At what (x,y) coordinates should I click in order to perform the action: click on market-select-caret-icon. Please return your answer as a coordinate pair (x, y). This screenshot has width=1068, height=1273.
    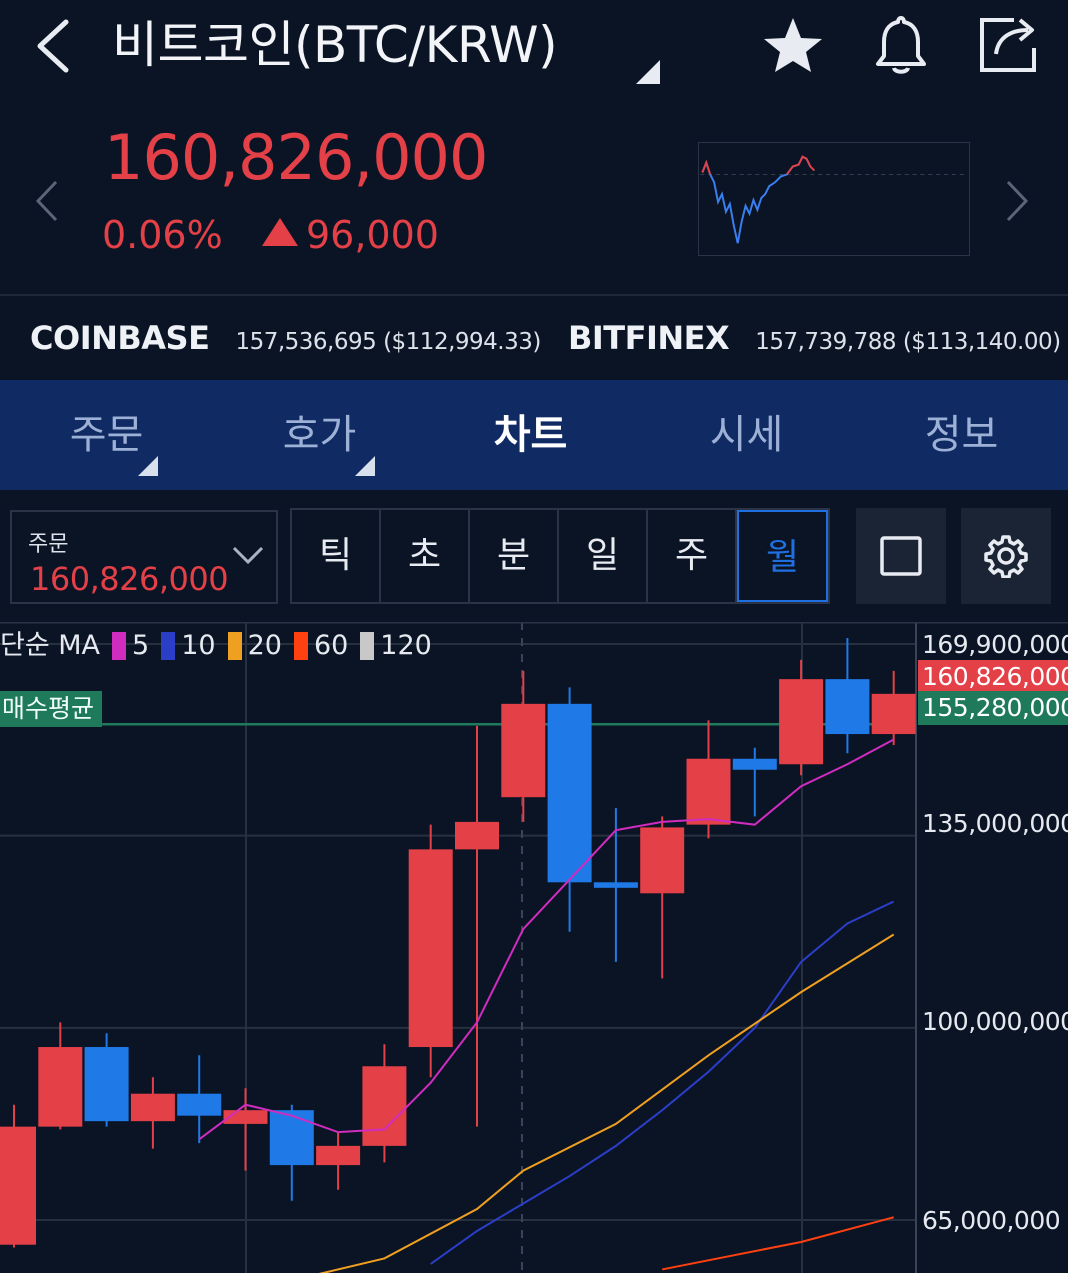
    Looking at the image, I should click on (648, 72).